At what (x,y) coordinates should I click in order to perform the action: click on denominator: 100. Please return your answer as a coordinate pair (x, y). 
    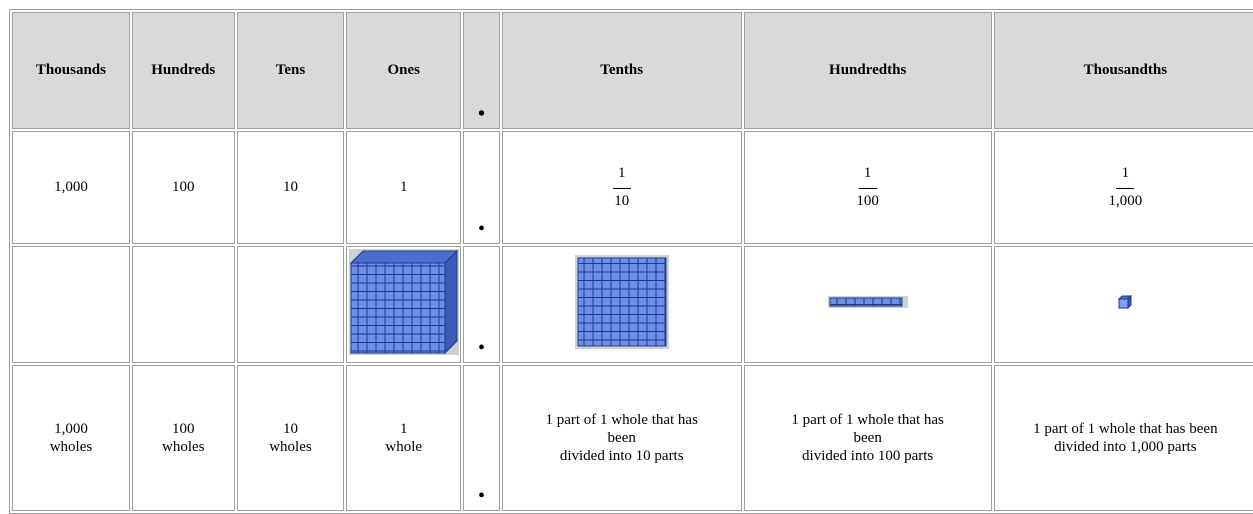
    Looking at the image, I should click on (867, 201).